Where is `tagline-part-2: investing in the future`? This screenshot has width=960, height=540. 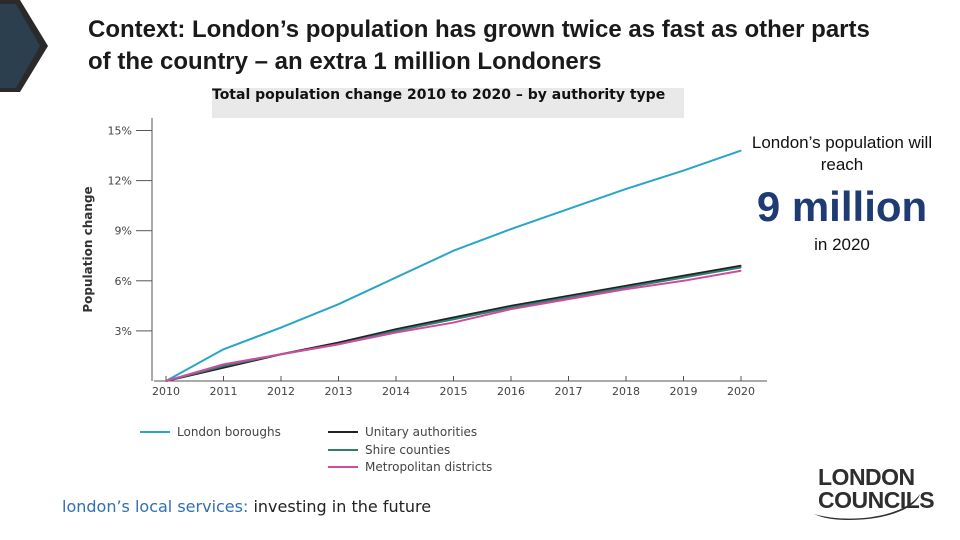 tagline-part-2: investing in the future is located at coordinates (340, 506).